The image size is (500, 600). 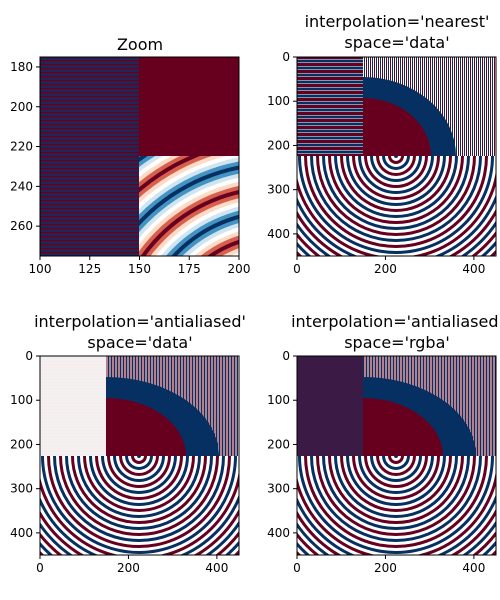 What do you see at coordinates (21, 226) in the screenshot?
I see `y-tick-label: 260` at bounding box center [21, 226].